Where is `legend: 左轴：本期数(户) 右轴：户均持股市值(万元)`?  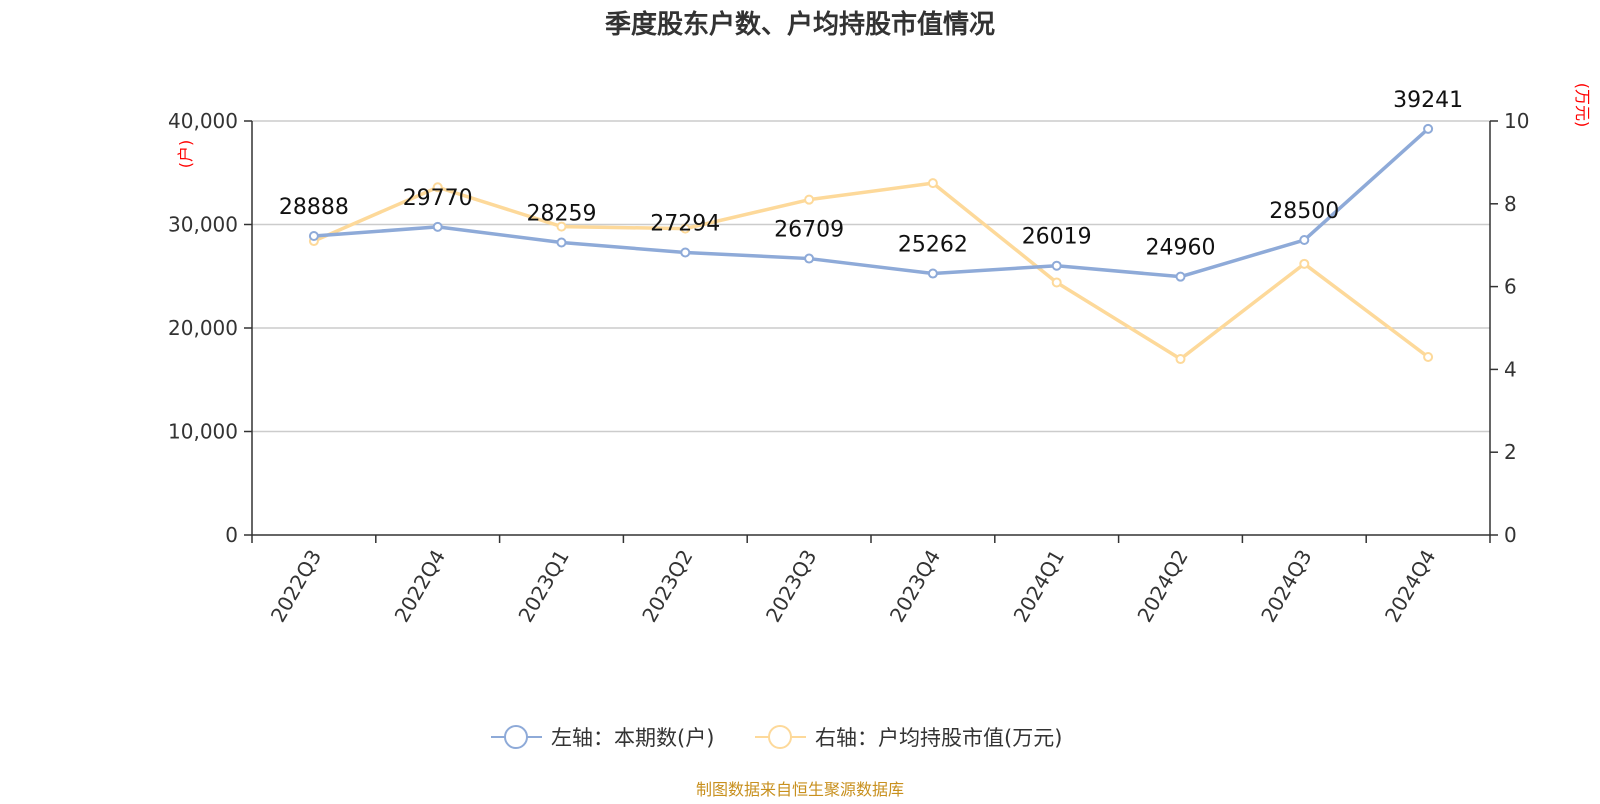
legend: 左轴：本期数(户) 右轴：户均持股市值(万元) is located at coordinates (776, 737).